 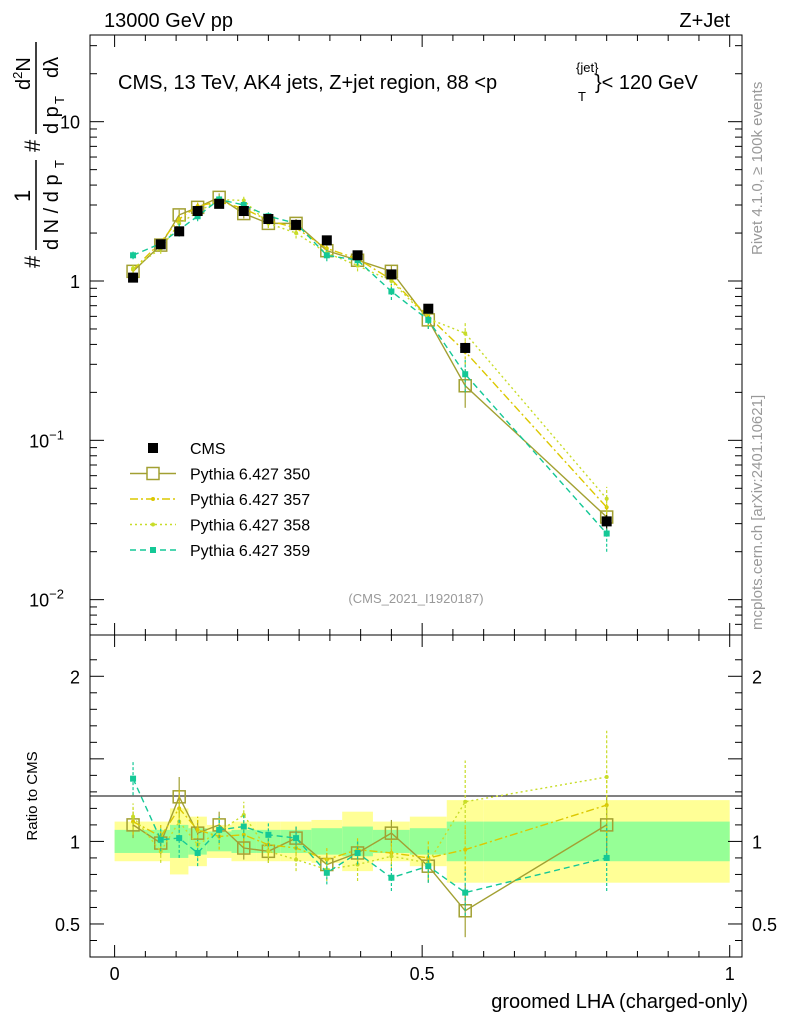 I want to click on main-title-pt-sup: {jet}, so click(x=587, y=67).